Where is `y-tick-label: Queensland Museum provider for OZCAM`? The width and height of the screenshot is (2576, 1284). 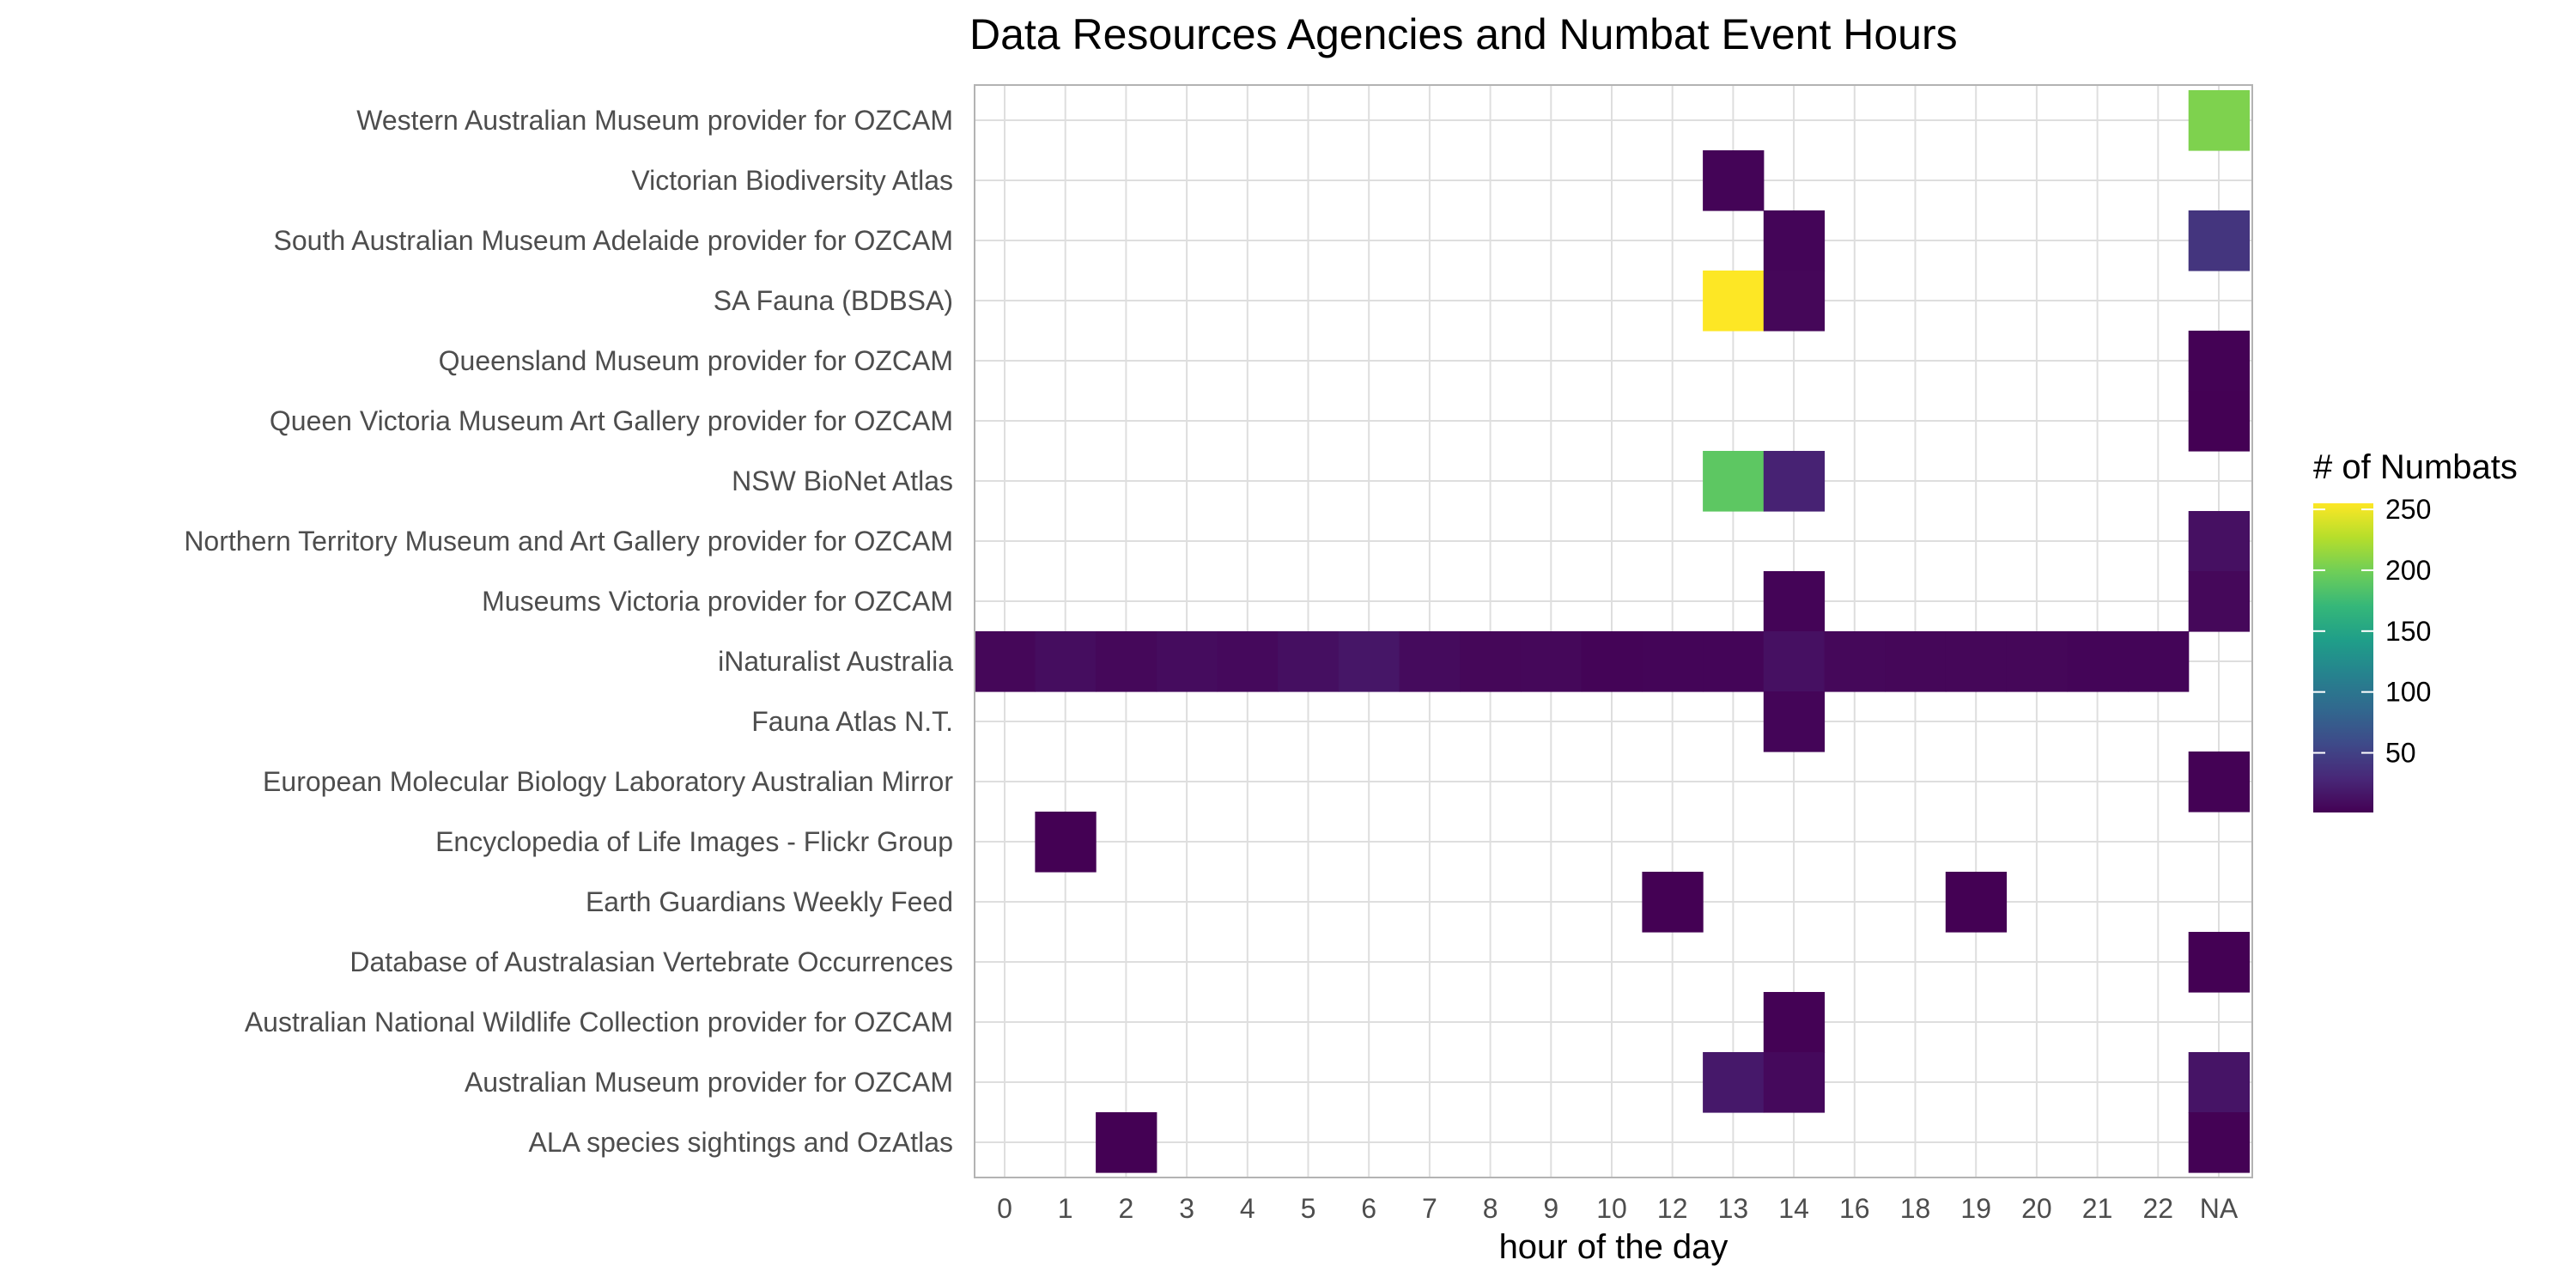 y-tick-label: Queensland Museum provider for OZCAM is located at coordinates (696, 360).